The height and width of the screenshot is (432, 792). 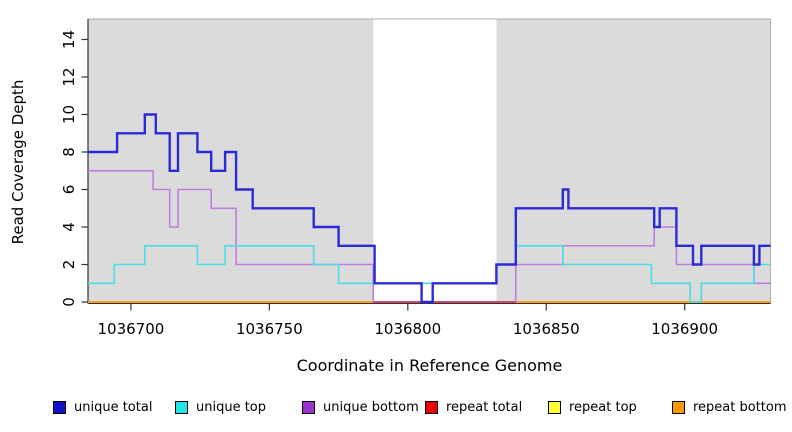 What do you see at coordinates (435, 161) in the screenshot?
I see `masked-region-band` at bounding box center [435, 161].